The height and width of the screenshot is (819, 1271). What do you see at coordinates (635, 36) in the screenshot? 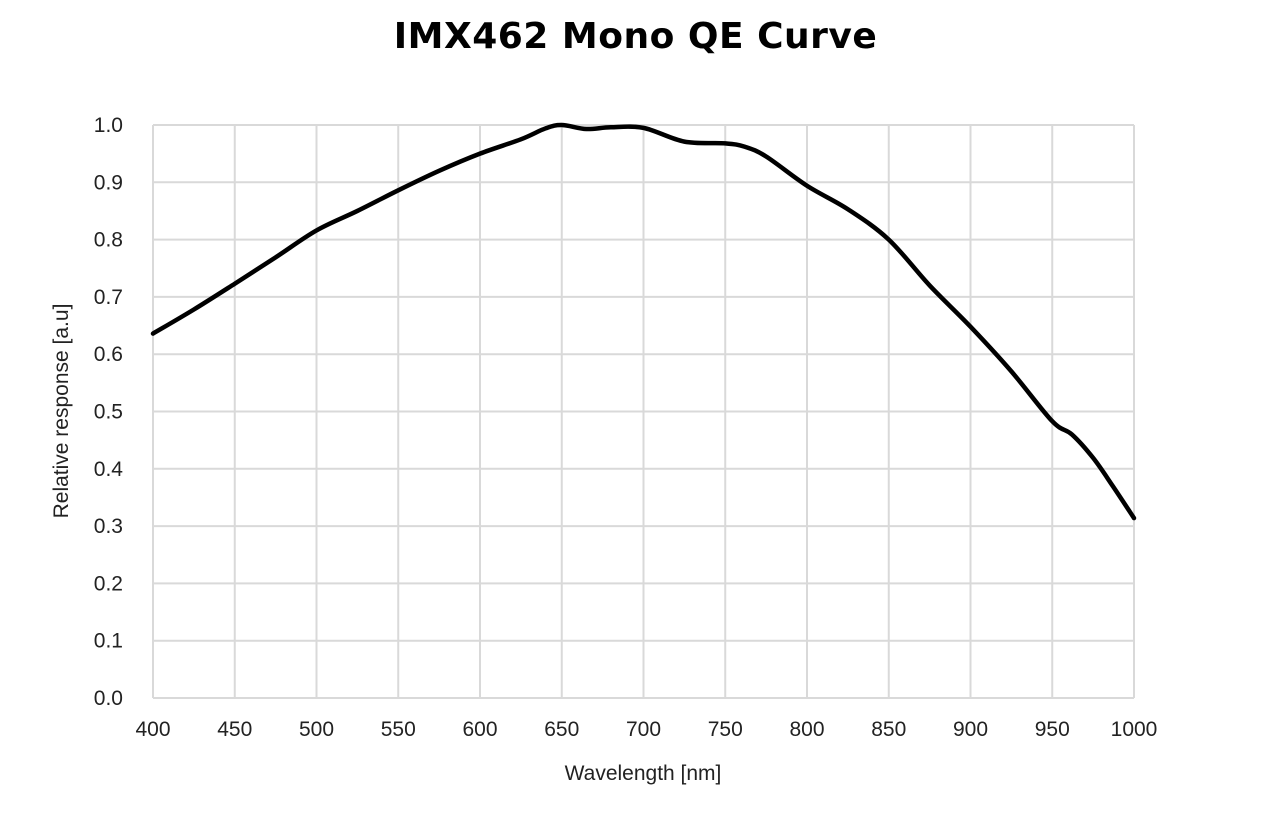
I see `chart-title: IMX462 Mono QE Curve` at bounding box center [635, 36].